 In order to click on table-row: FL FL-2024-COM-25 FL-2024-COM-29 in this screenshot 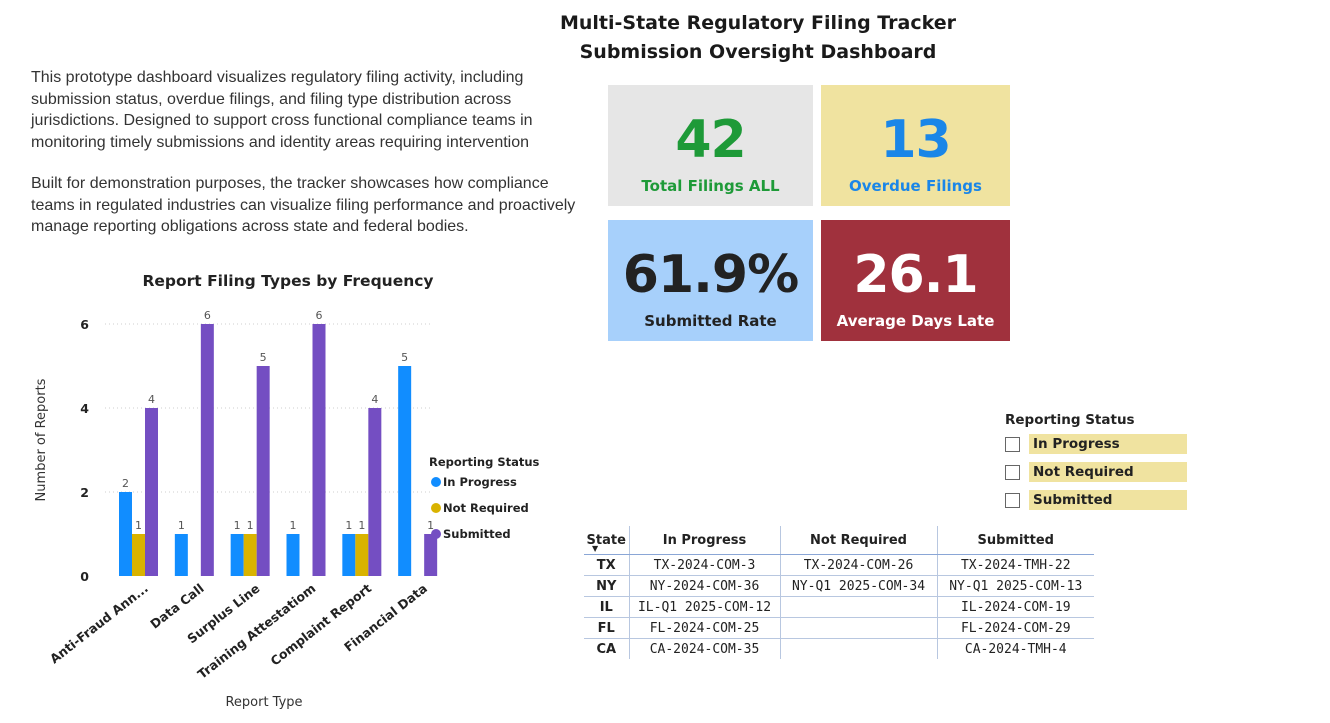, I will do `click(839, 628)`.